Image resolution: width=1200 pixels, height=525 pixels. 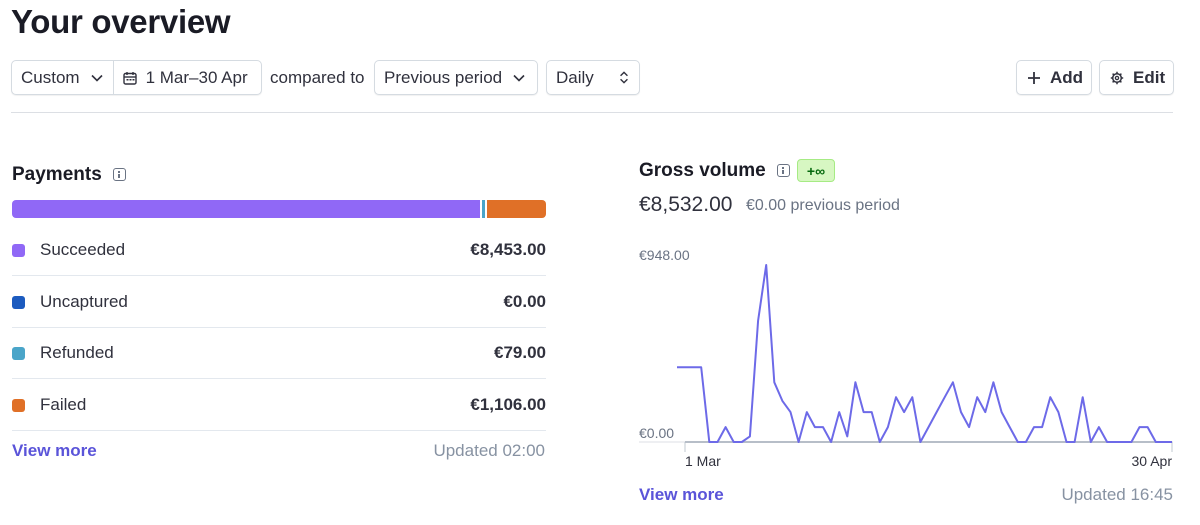 I want to click on edit-button: Edit, so click(x=1136, y=77).